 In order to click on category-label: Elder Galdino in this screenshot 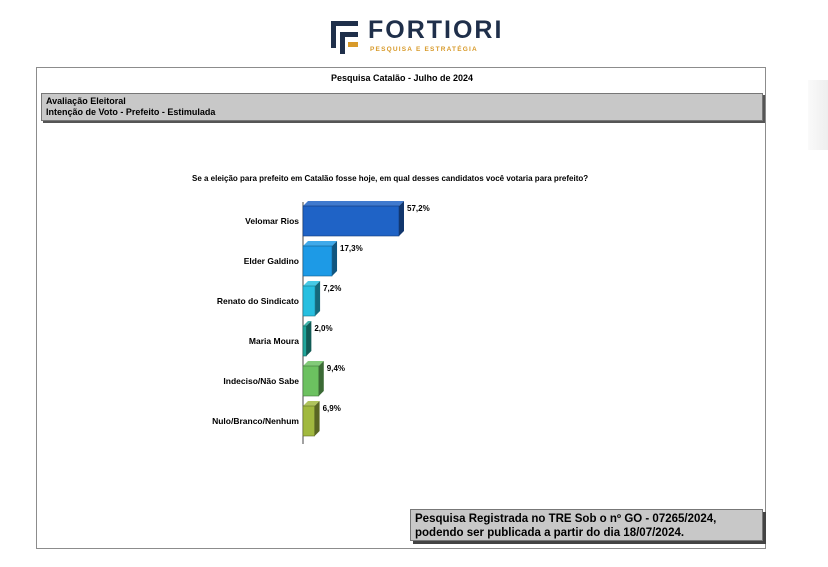, I will do `click(271, 261)`.